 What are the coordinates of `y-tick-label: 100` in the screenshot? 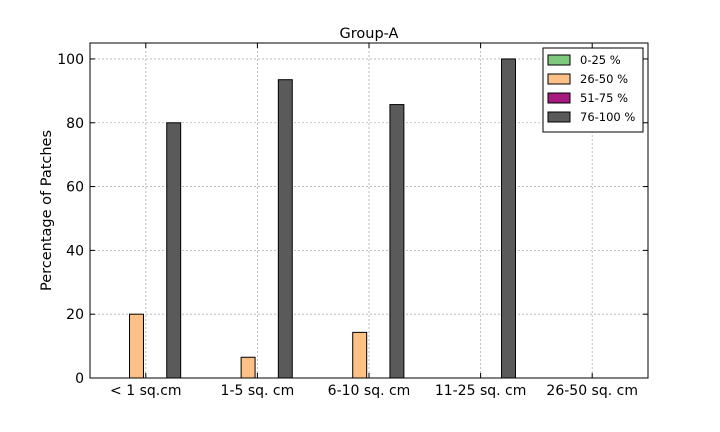 It's located at (70, 60).